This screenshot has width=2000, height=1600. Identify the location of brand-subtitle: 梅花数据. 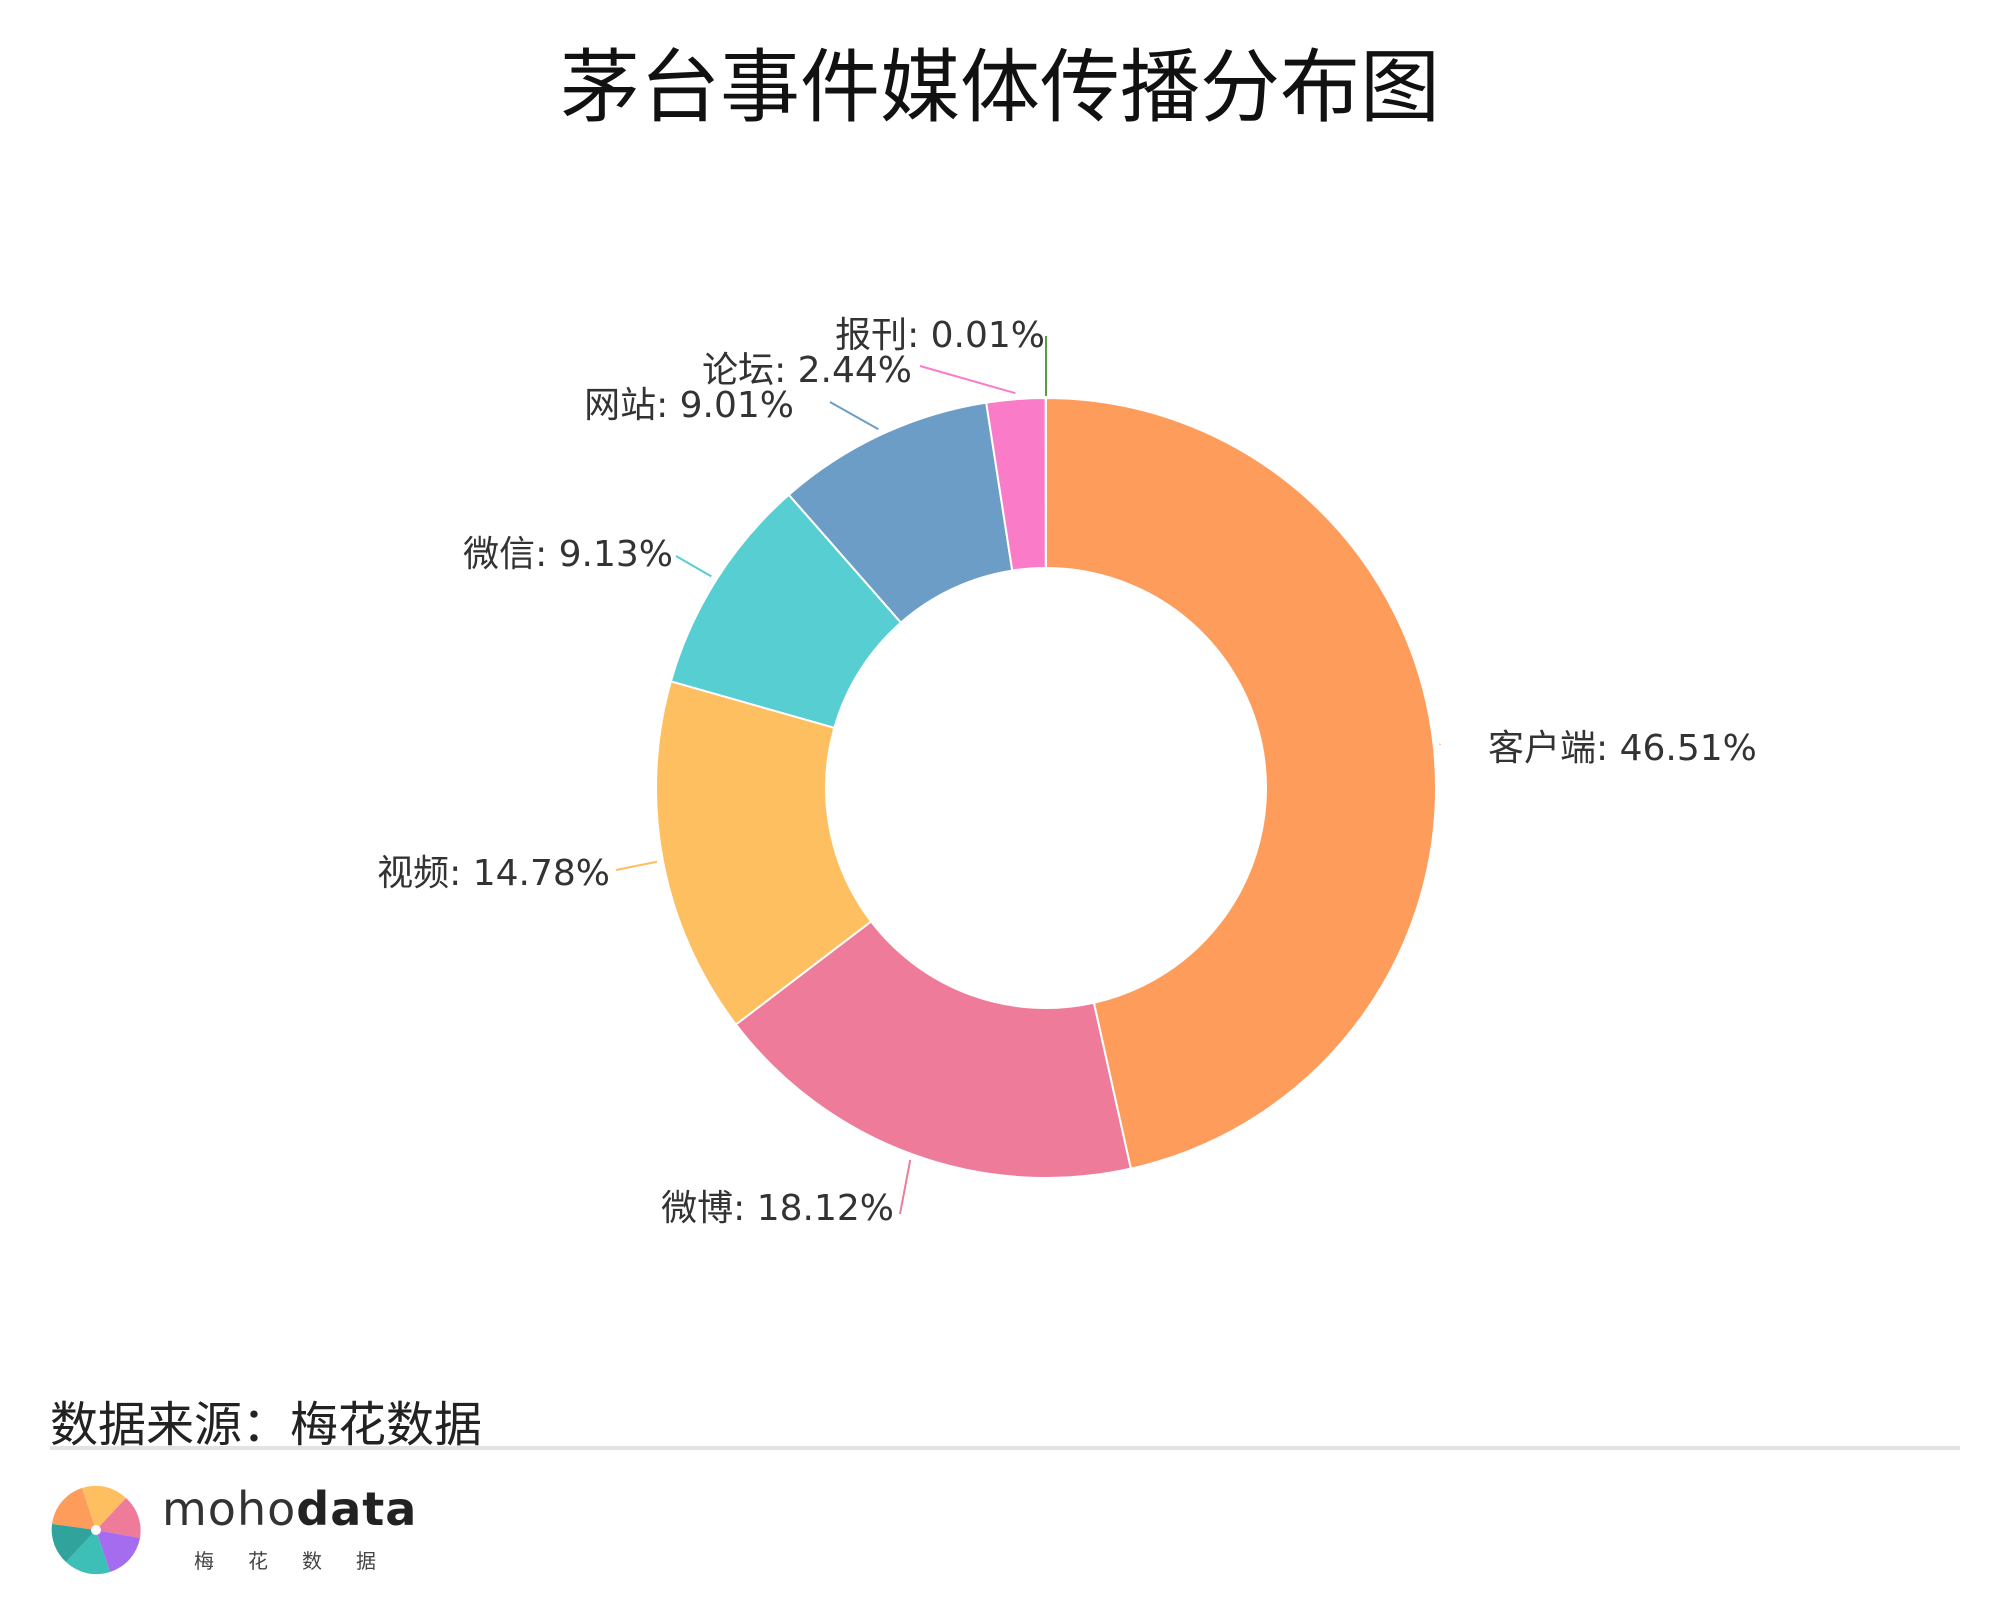
(302, 1561).